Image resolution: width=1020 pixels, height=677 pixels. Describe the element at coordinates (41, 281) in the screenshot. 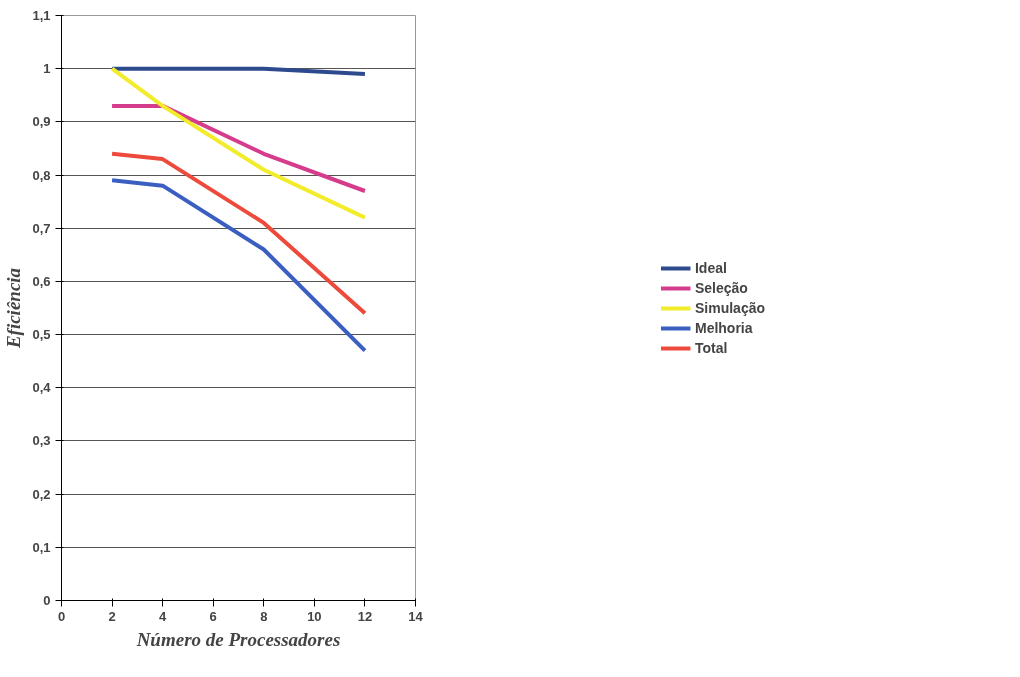

I see `y-tick-label: 0,6` at that location.